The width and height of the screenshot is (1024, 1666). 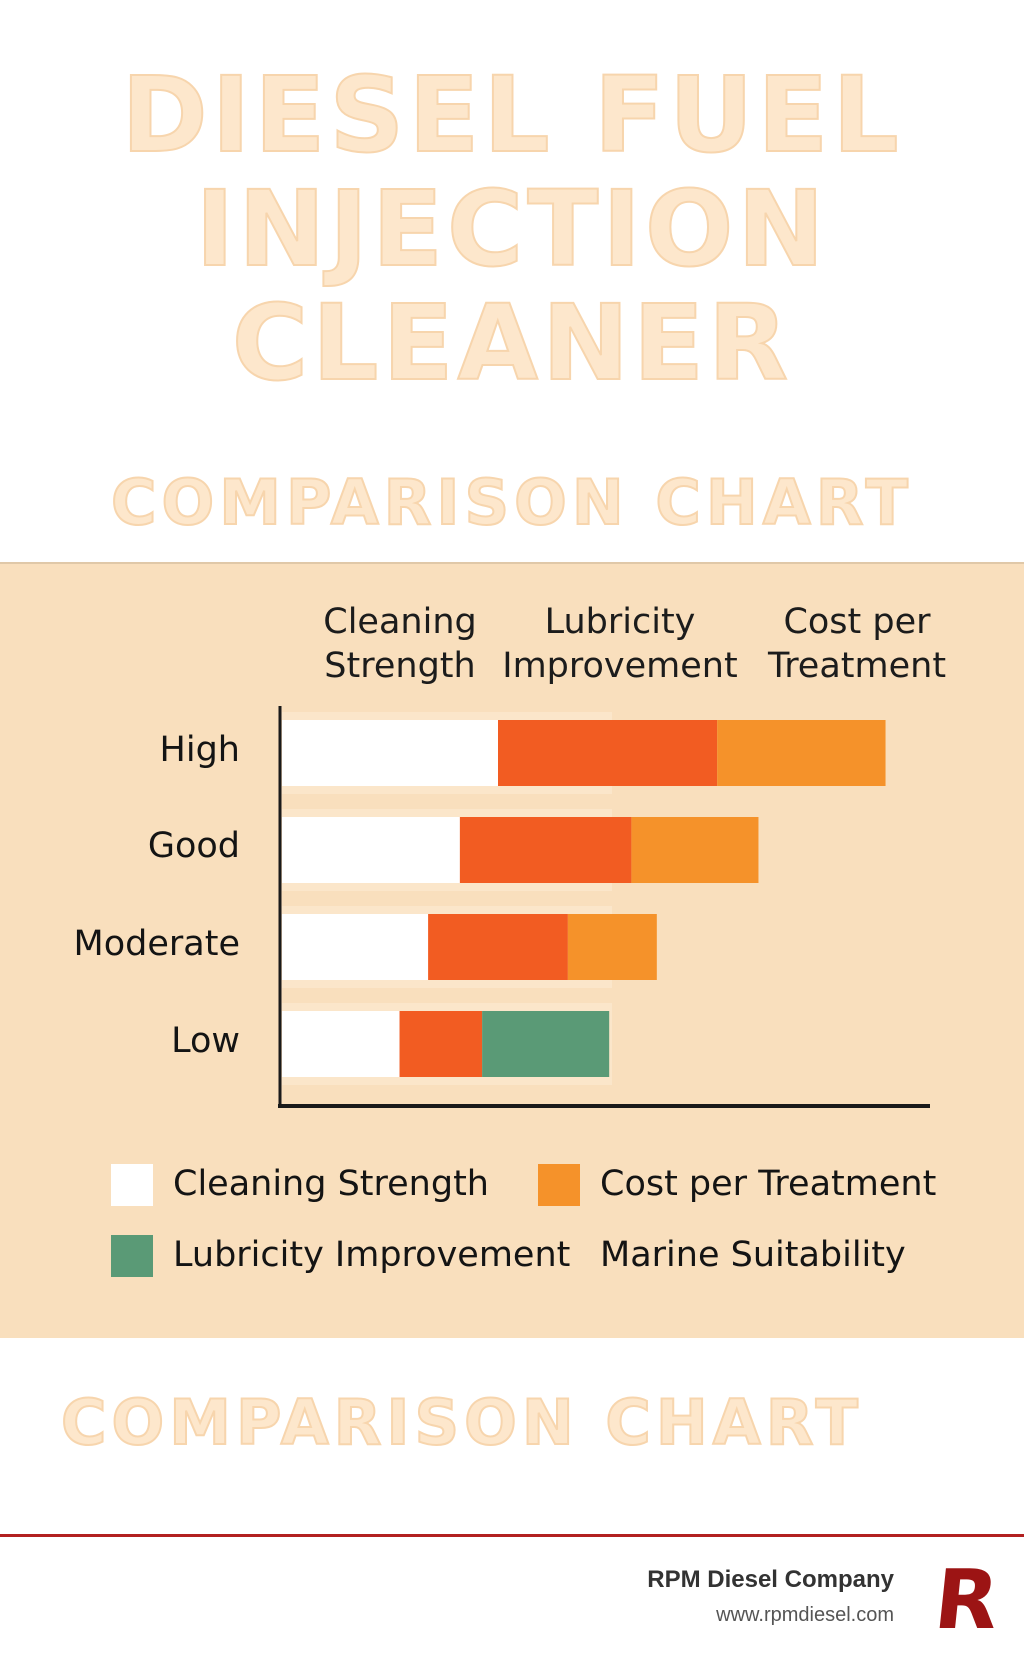 I want to click on bar-low-cleaning-strength, so click(x=341, y=1044).